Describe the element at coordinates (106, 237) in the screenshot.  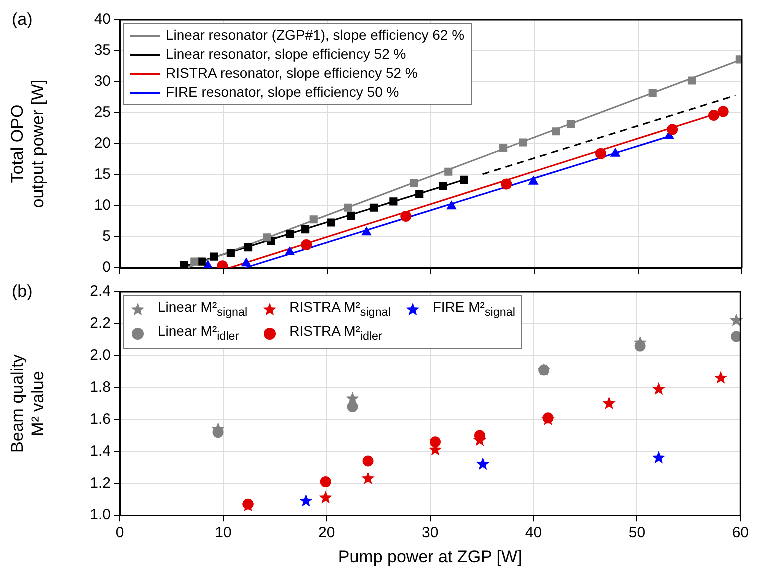
I see `y-tick-label: 5` at that location.